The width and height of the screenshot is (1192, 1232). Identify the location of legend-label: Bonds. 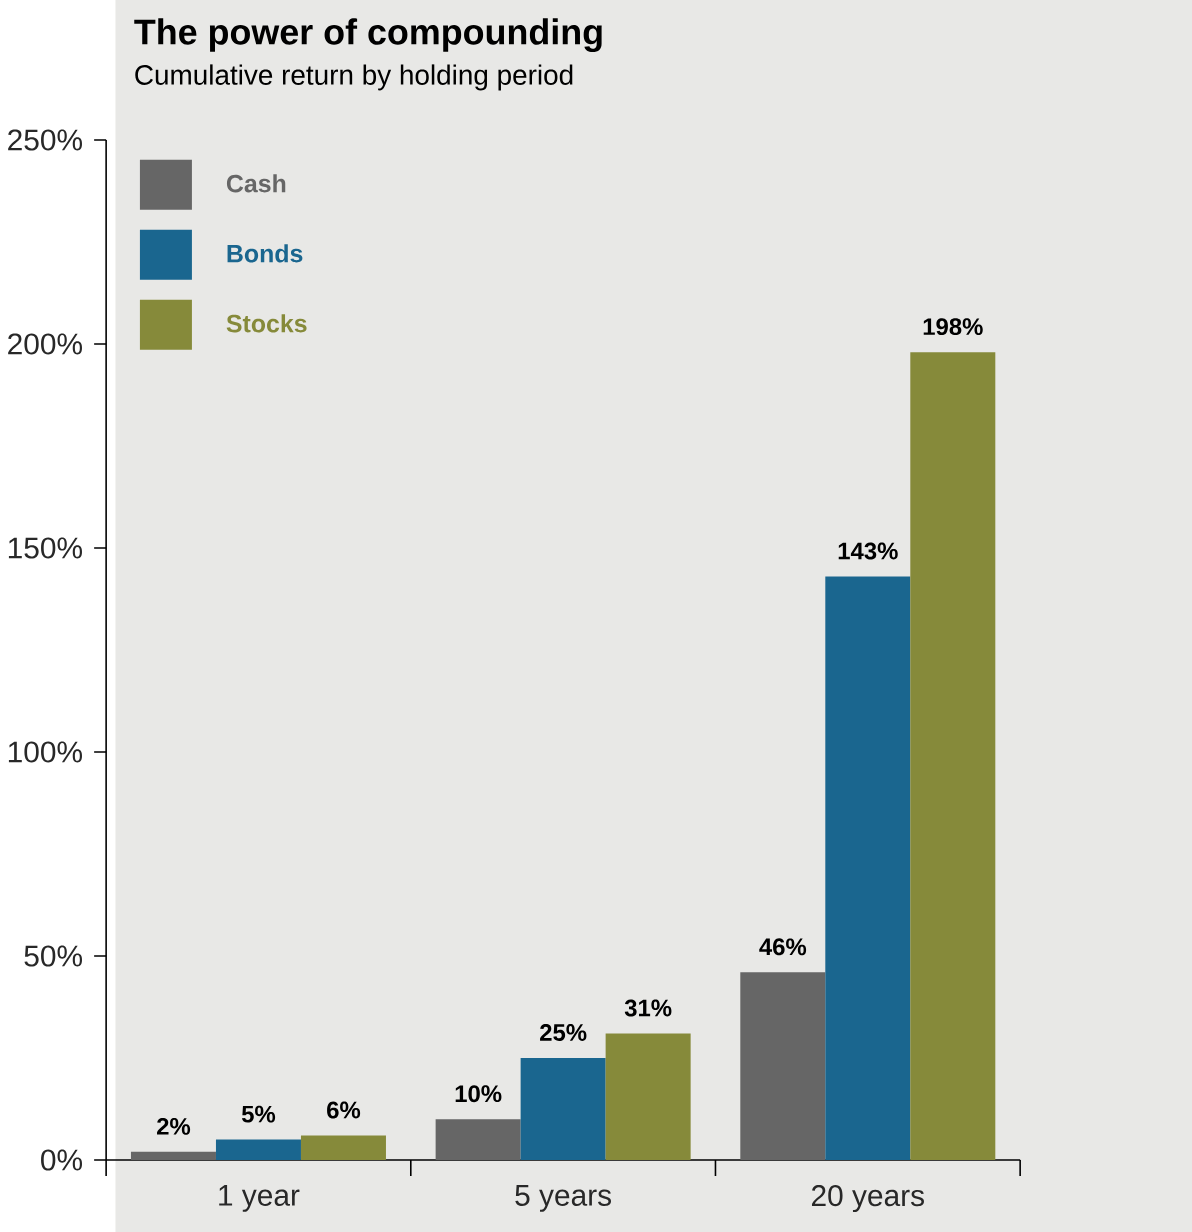
(265, 253).